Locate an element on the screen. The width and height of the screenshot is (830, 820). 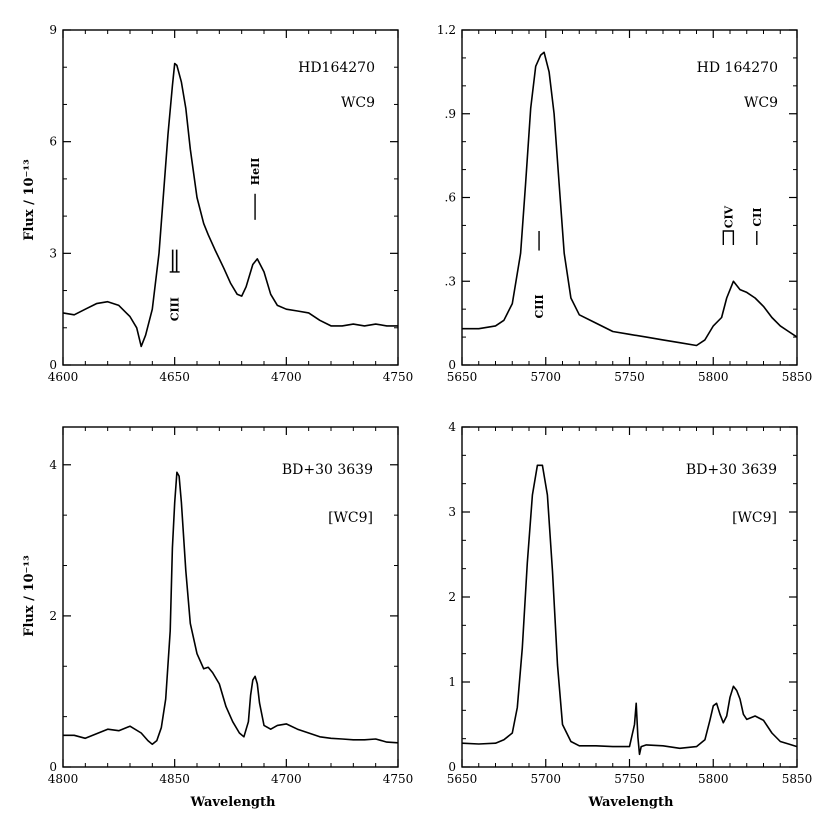
x-tick-label: 4800 is located at coordinates (63, 779).